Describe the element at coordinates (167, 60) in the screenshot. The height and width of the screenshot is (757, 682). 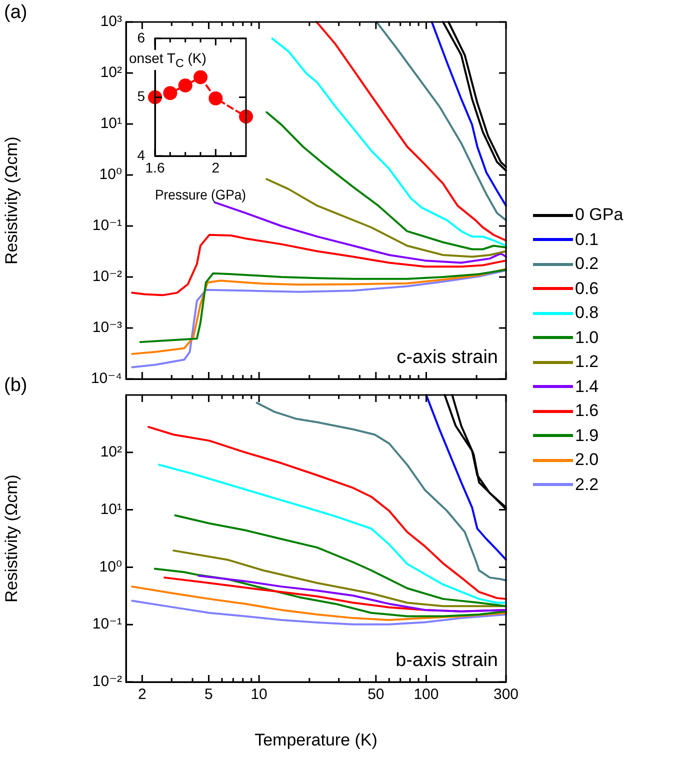
I see `y-axis-title: onset T$_{C}$ (K)` at that location.